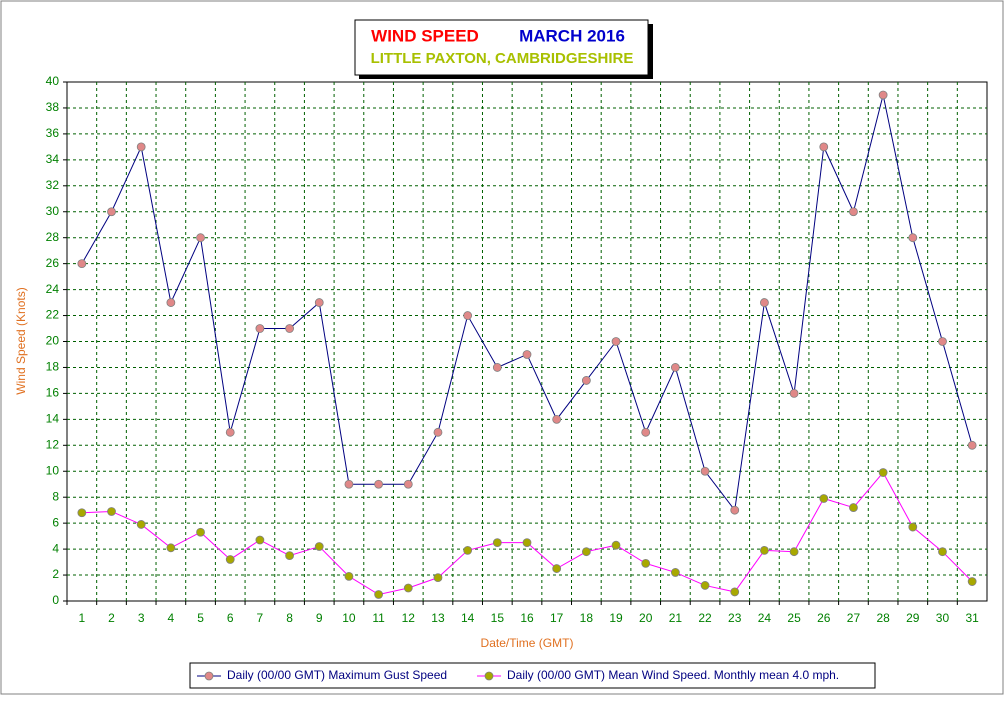 This screenshot has height=701, width=1005. I want to click on x-tick-label: 22, so click(705, 618).